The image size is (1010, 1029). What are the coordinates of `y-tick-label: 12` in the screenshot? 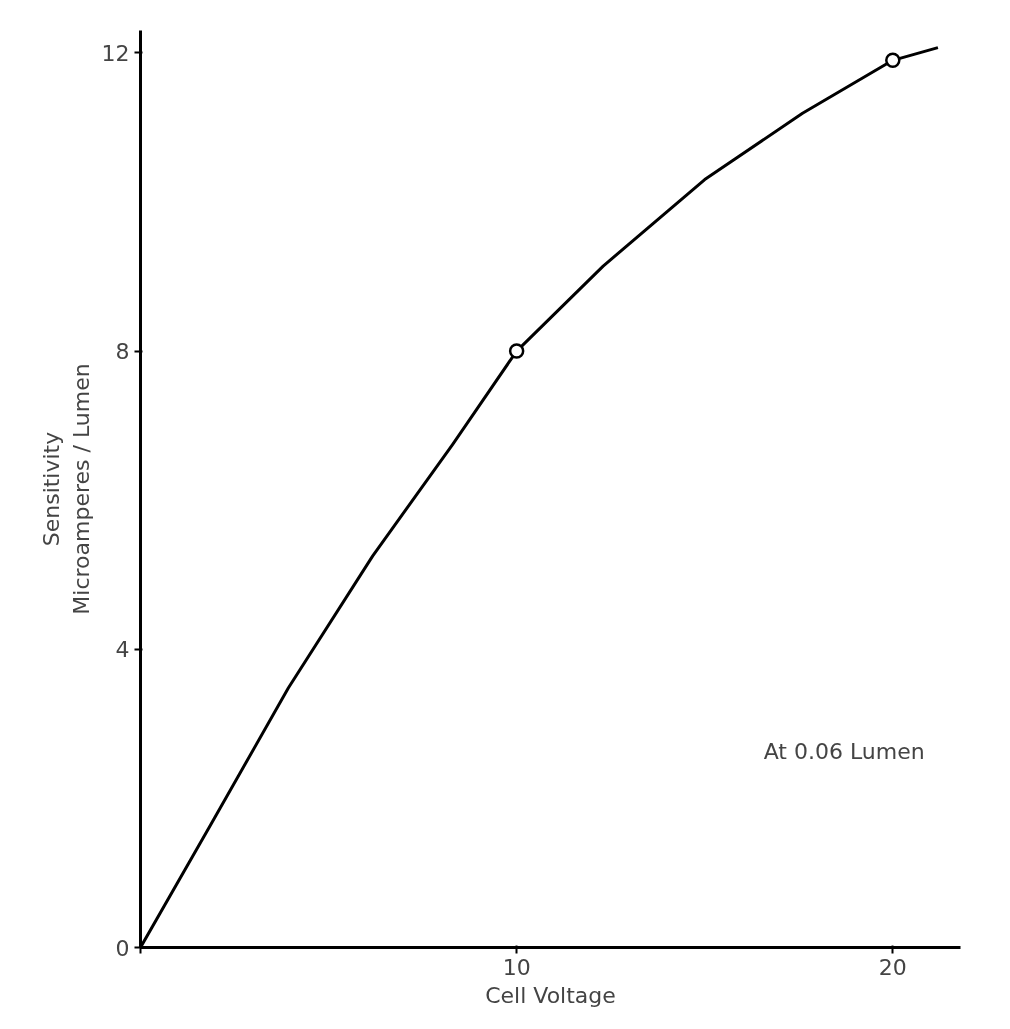 It's located at (115, 53).